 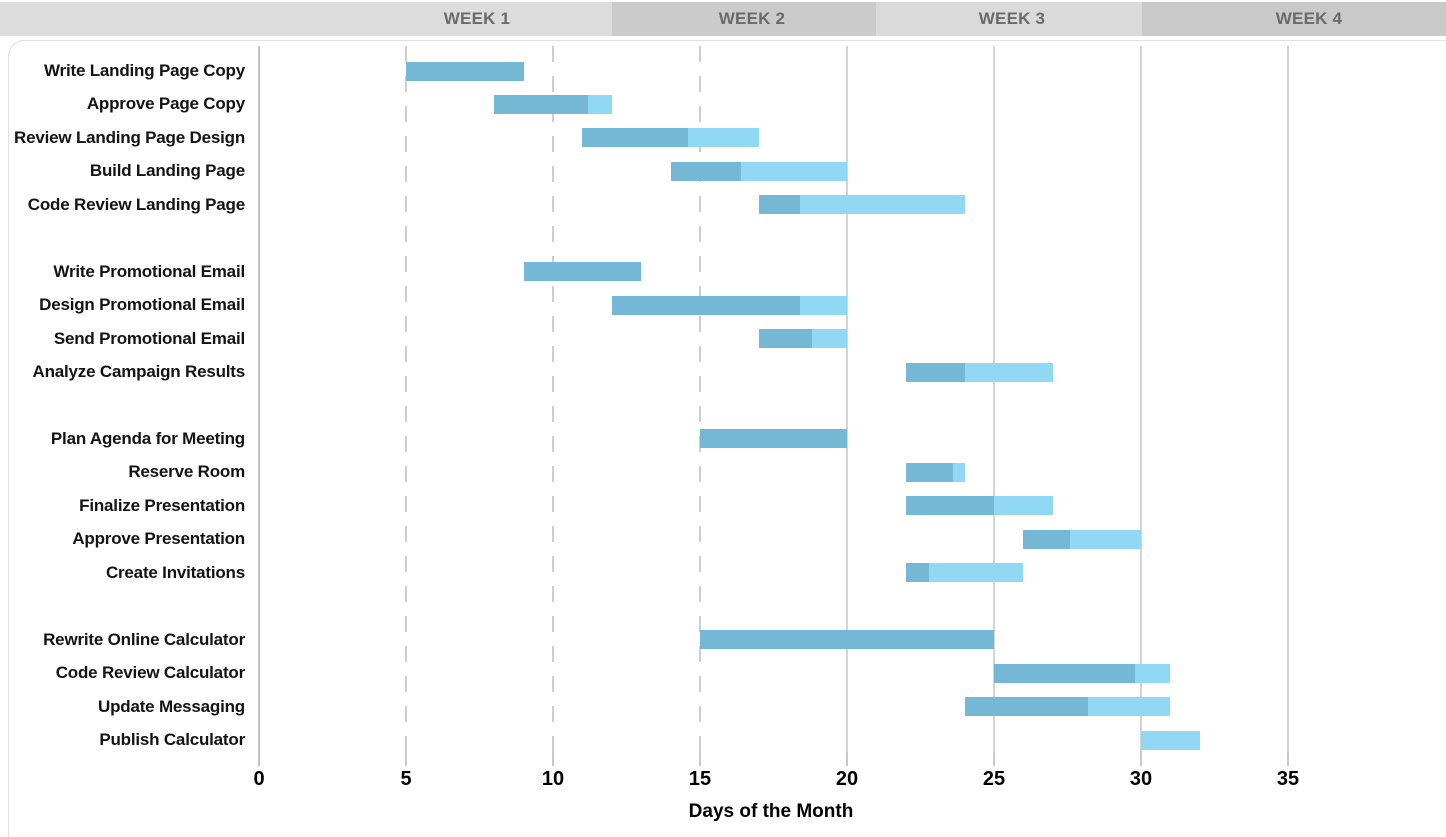 I want to click on task-label: Update Messaging, so click(x=171, y=706).